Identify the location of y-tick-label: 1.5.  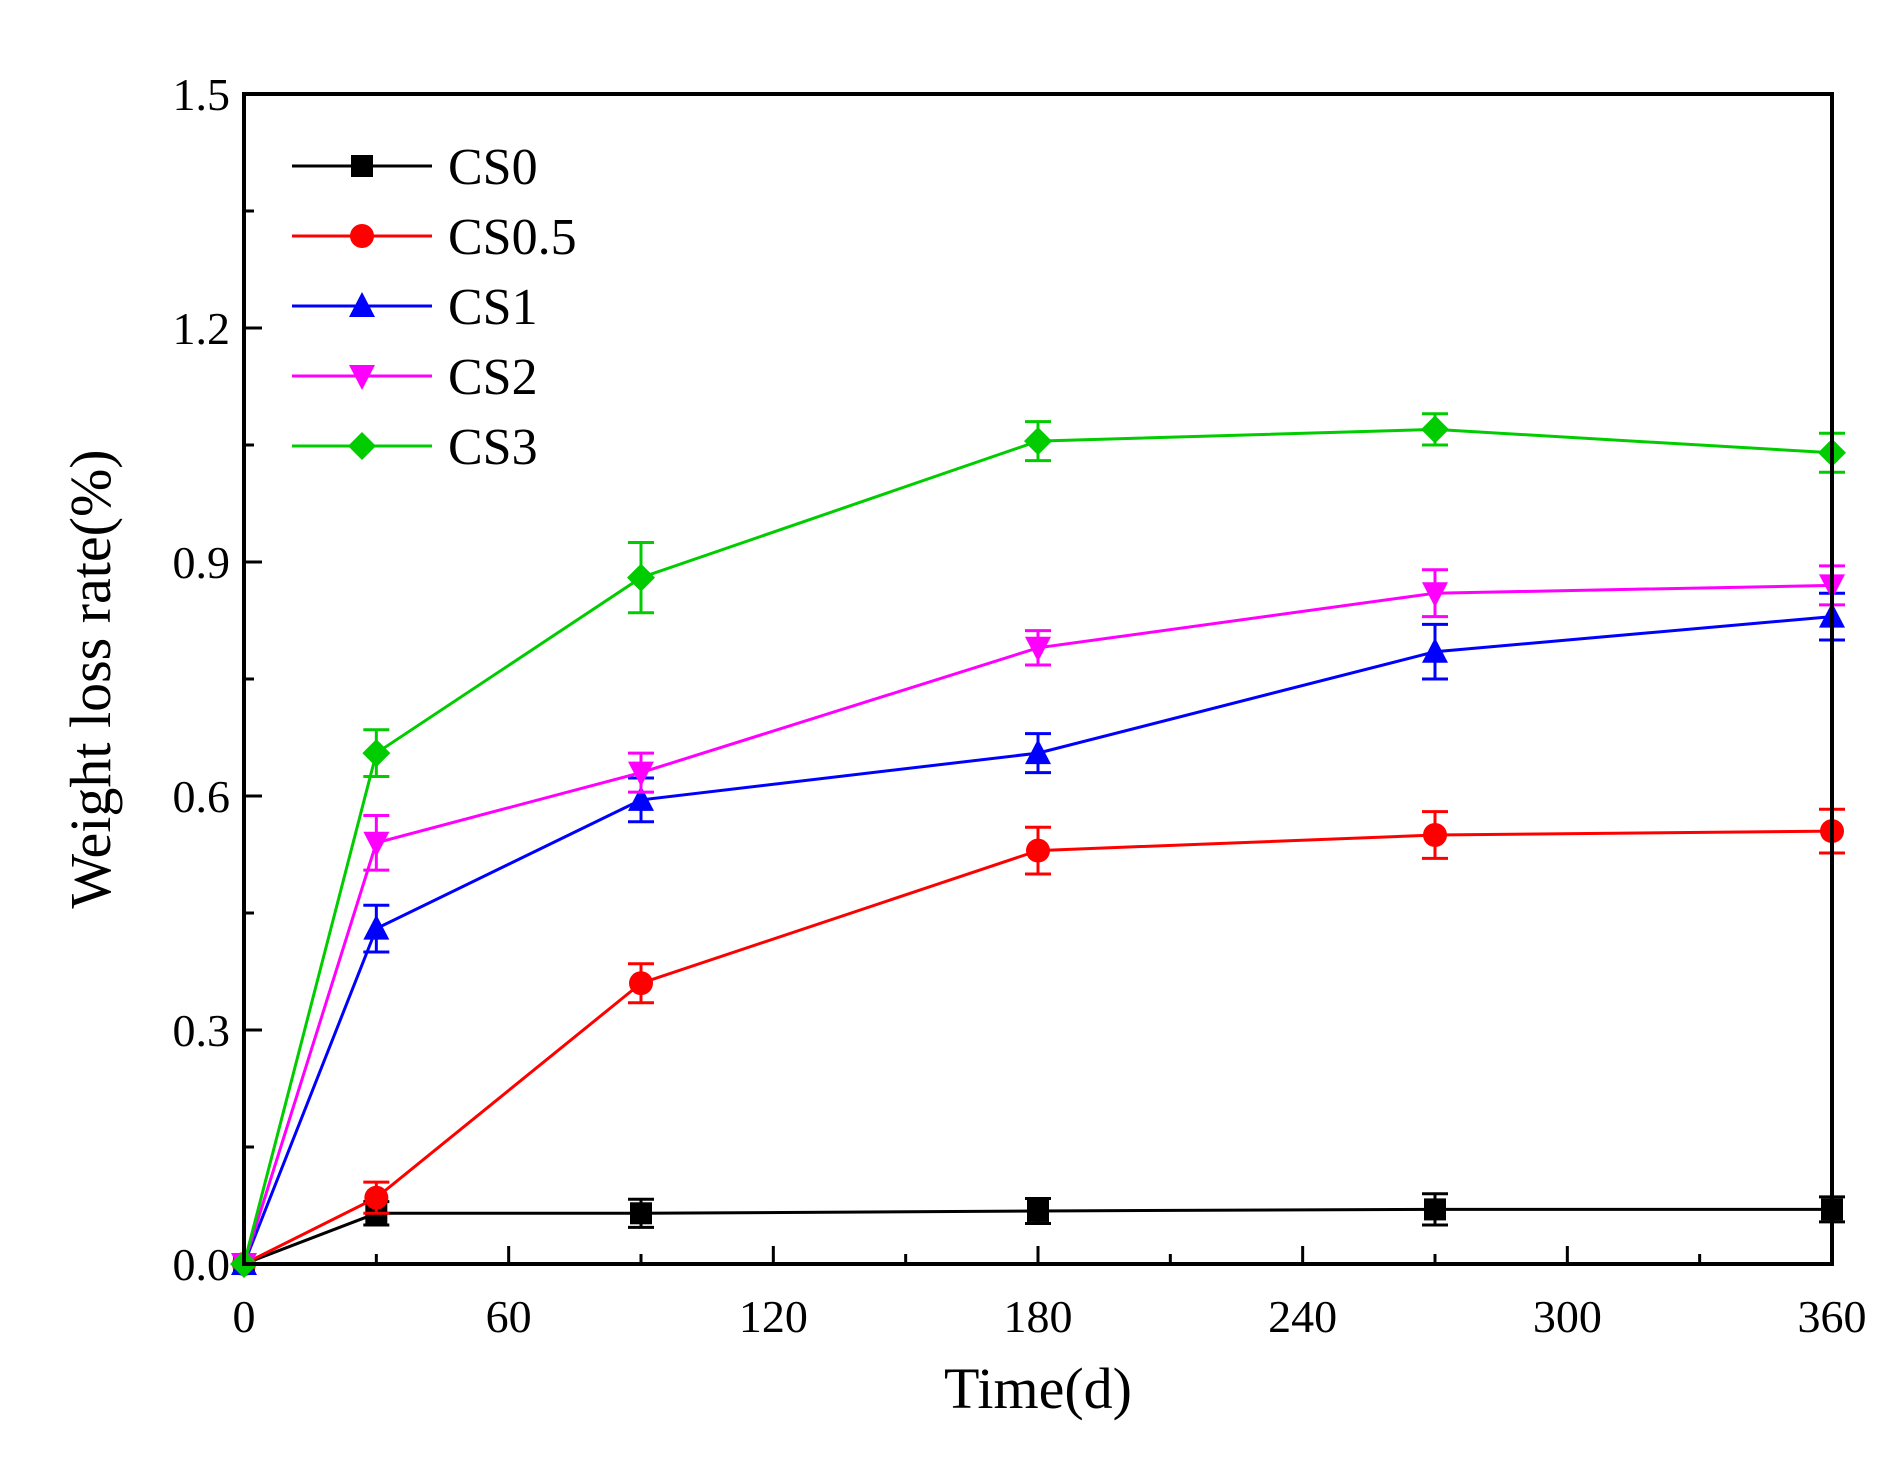
(202, 94).